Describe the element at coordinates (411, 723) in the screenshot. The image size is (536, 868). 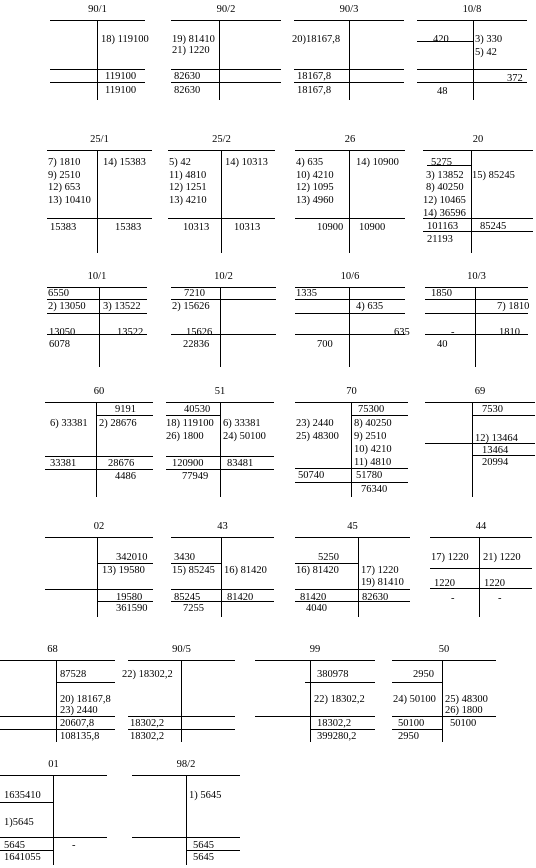
I see `debit-turnover: 50100` at that location.